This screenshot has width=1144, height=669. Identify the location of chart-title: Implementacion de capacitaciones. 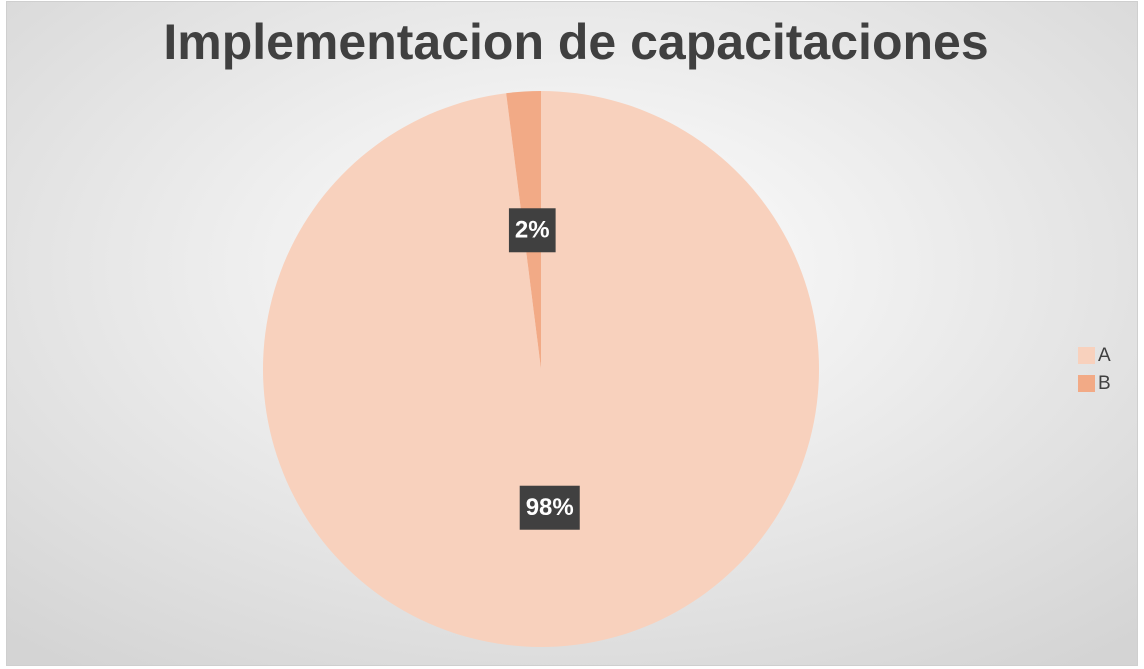
(575, 42).